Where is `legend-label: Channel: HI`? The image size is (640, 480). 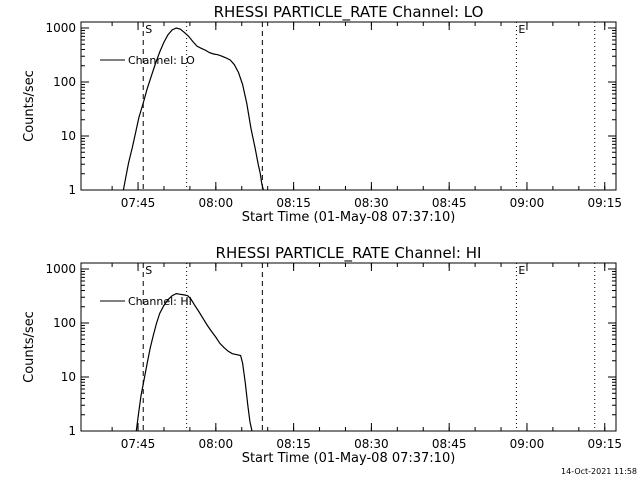 legend-label: Channel: HI is located at coordinates (160, 301).